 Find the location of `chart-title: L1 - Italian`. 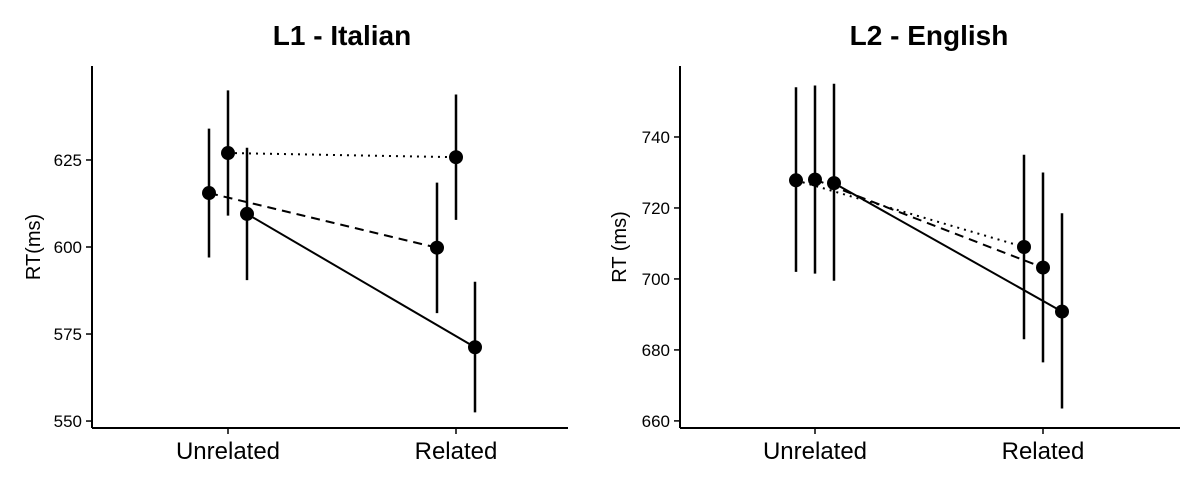

chart-title: L1 - Italian is located at coordinates (342, 35).